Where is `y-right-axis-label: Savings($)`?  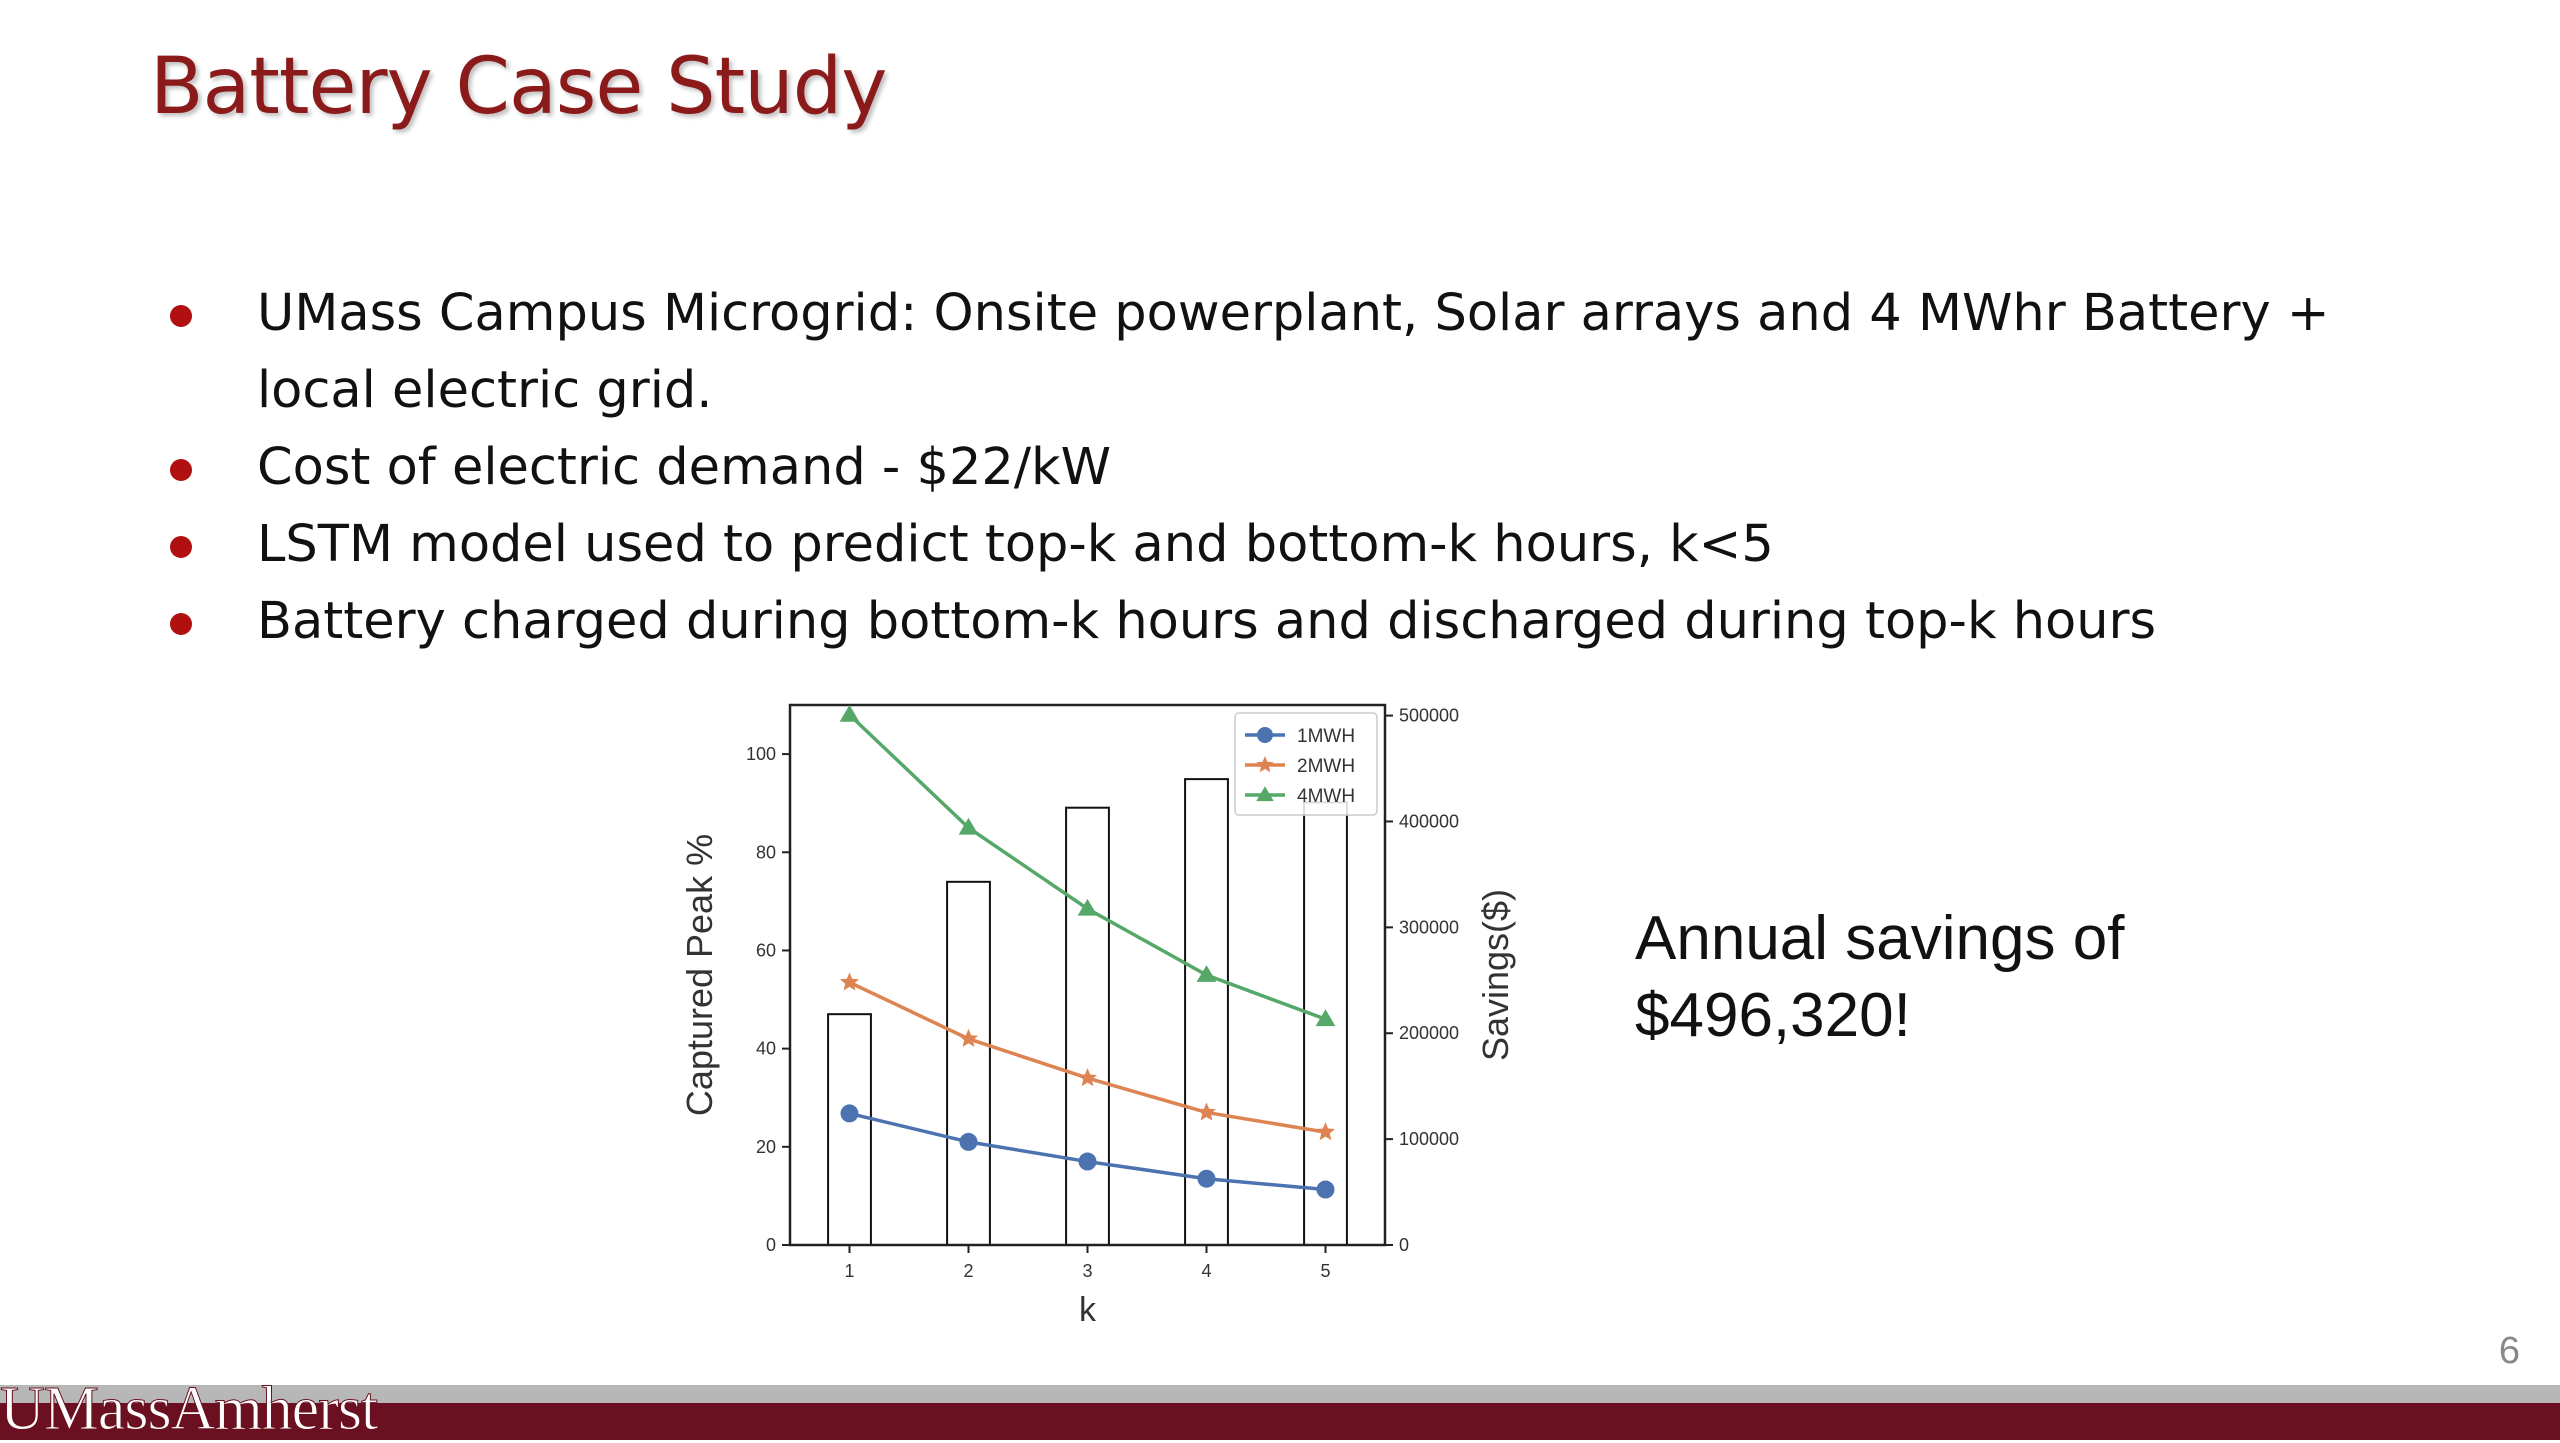 y-right-axis-label: Savings($) is located at coordinates (1495, 975).